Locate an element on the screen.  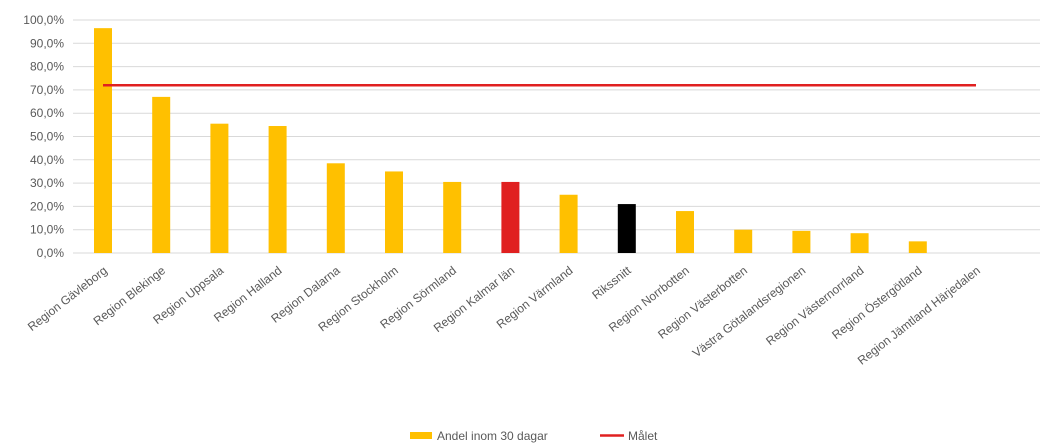
x-tick-label: Västra Götalandsregionen is located at coordinates (749, 311).